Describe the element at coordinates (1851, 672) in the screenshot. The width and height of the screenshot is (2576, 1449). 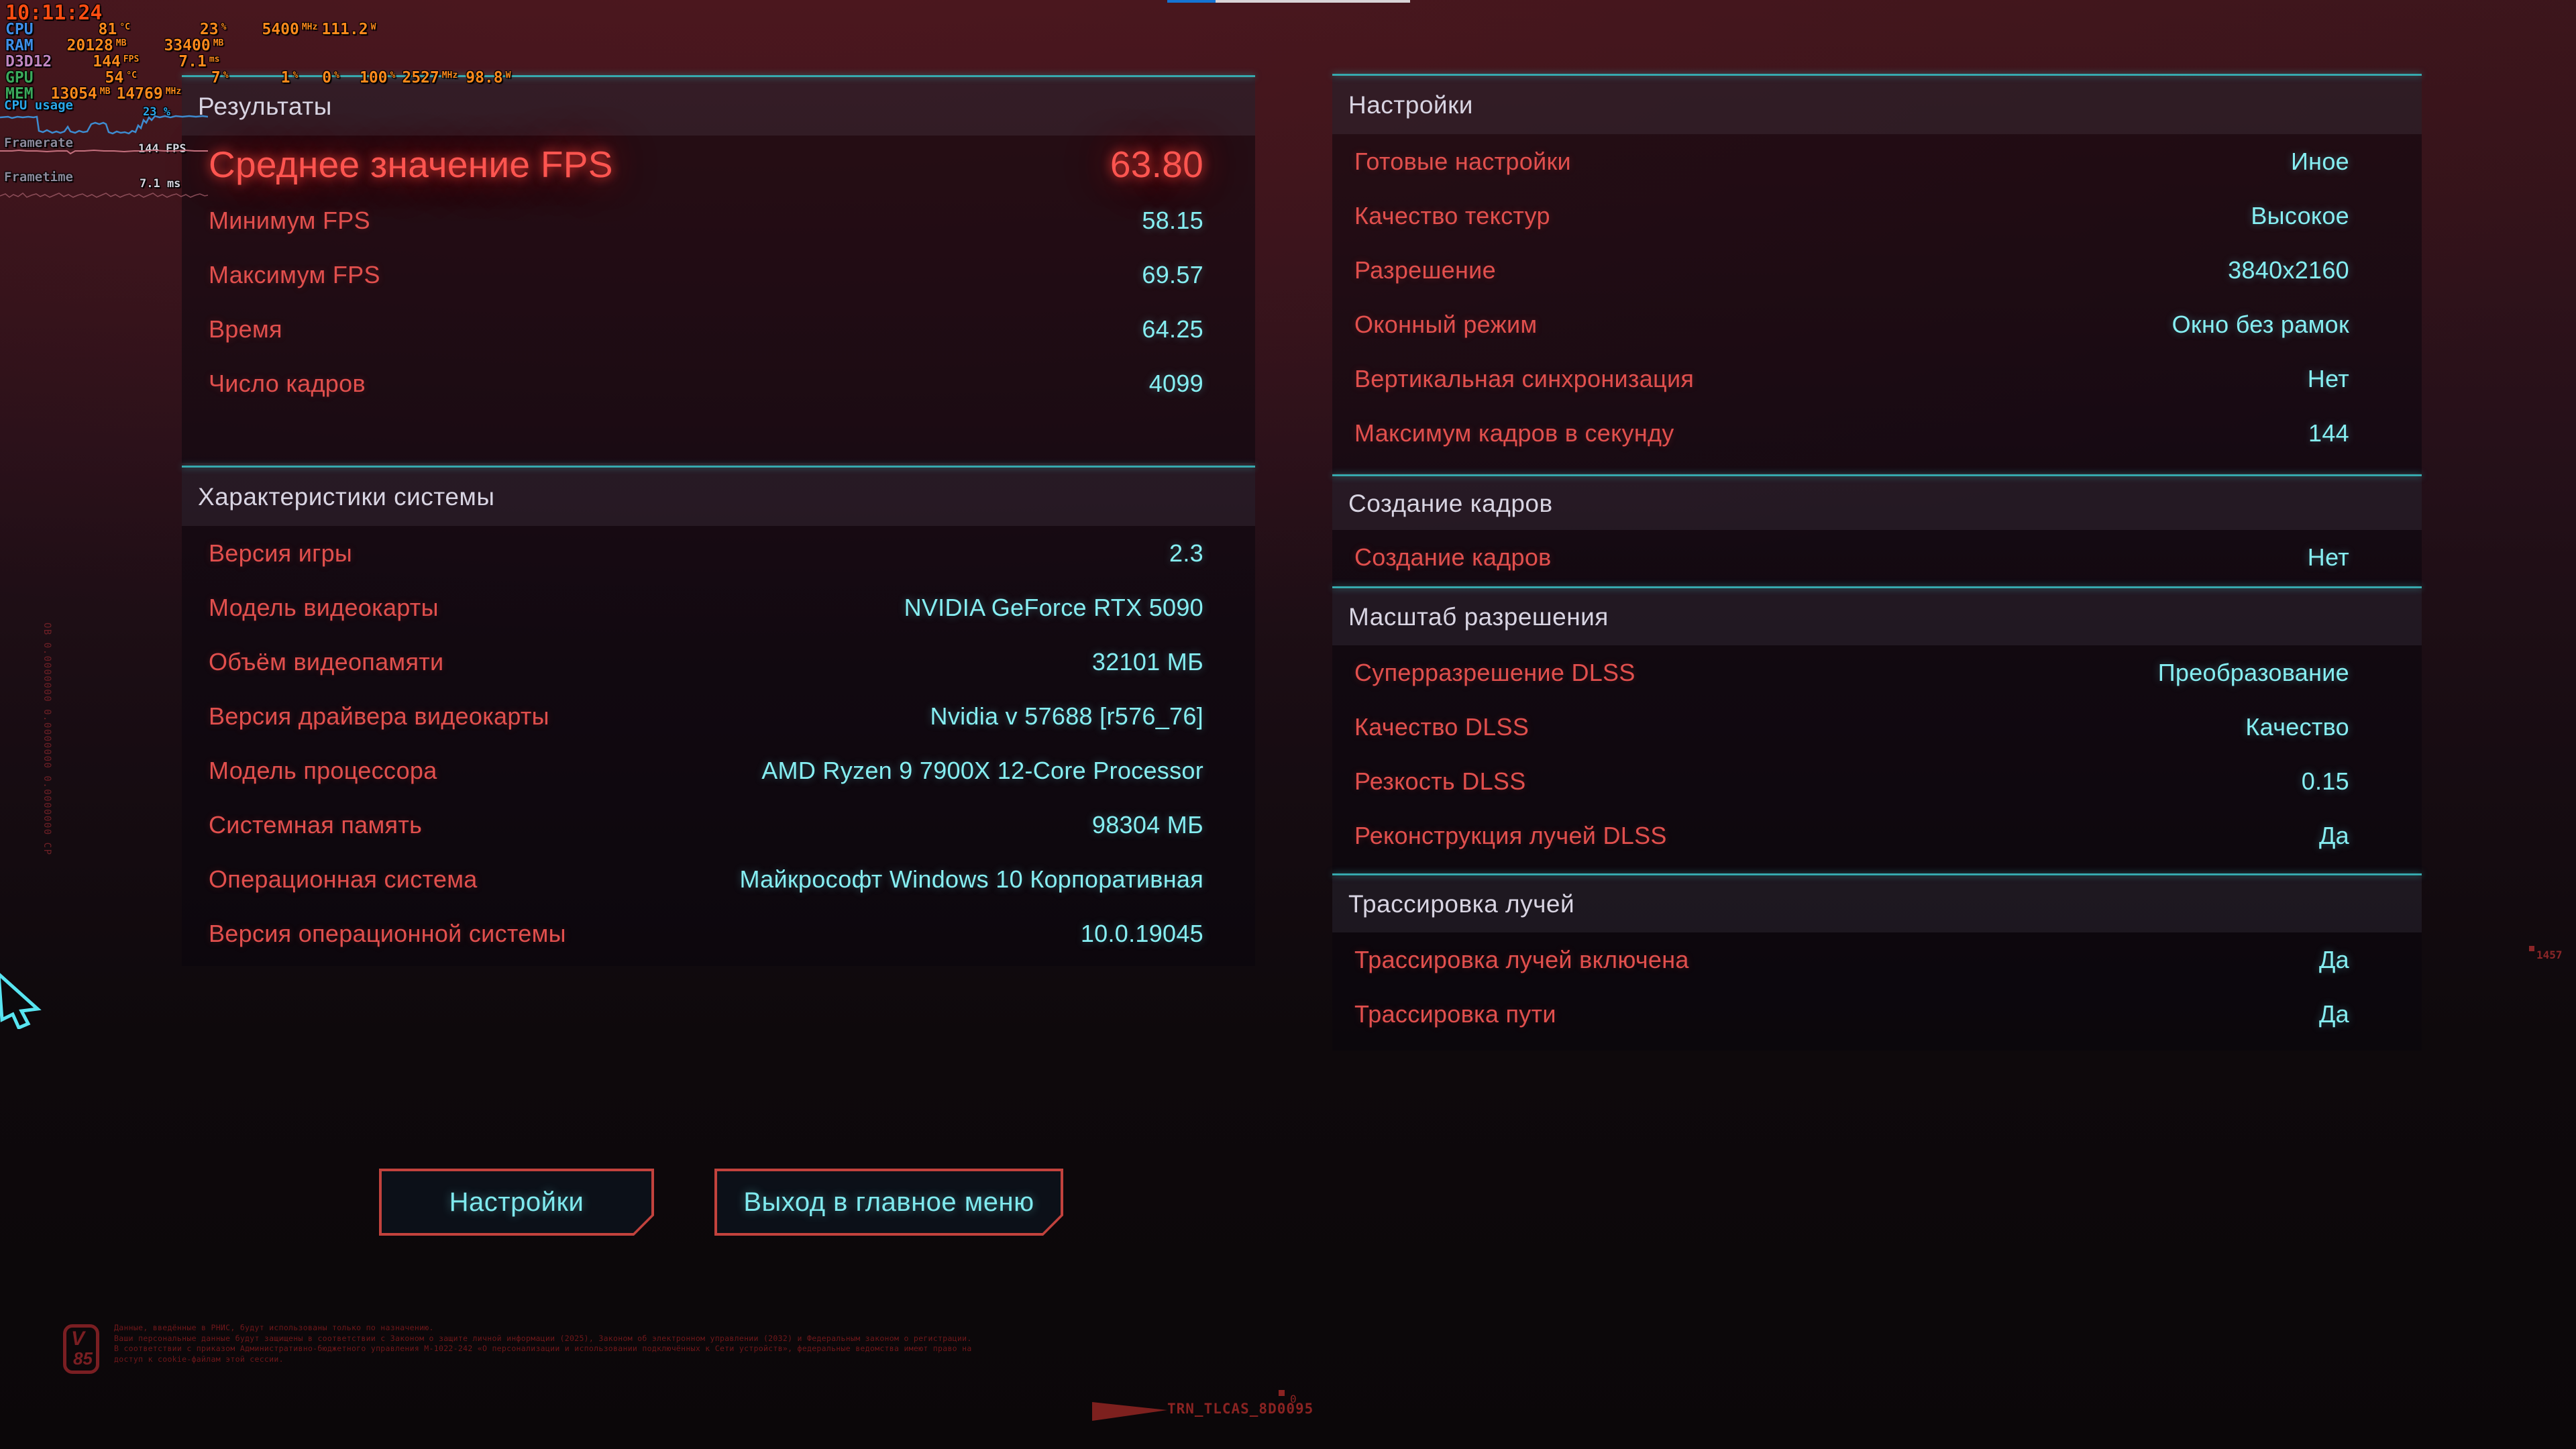
I see `setting-row-dlss-super-resolution: Суперразрешение DLSS Преобразование` at that location.